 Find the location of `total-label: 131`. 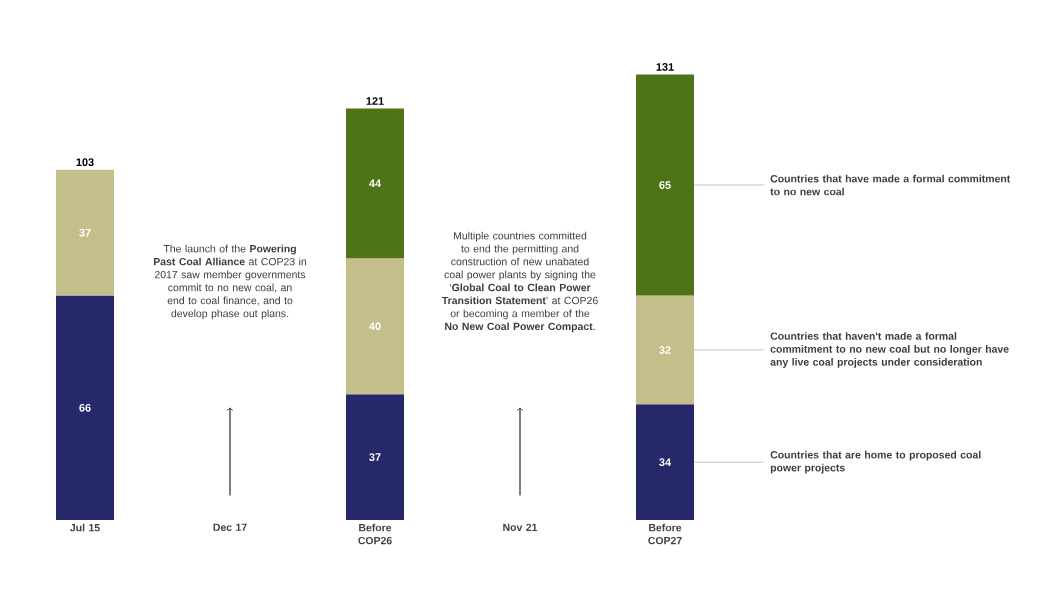

total-label: 131 is located at coordinates (665, 67).